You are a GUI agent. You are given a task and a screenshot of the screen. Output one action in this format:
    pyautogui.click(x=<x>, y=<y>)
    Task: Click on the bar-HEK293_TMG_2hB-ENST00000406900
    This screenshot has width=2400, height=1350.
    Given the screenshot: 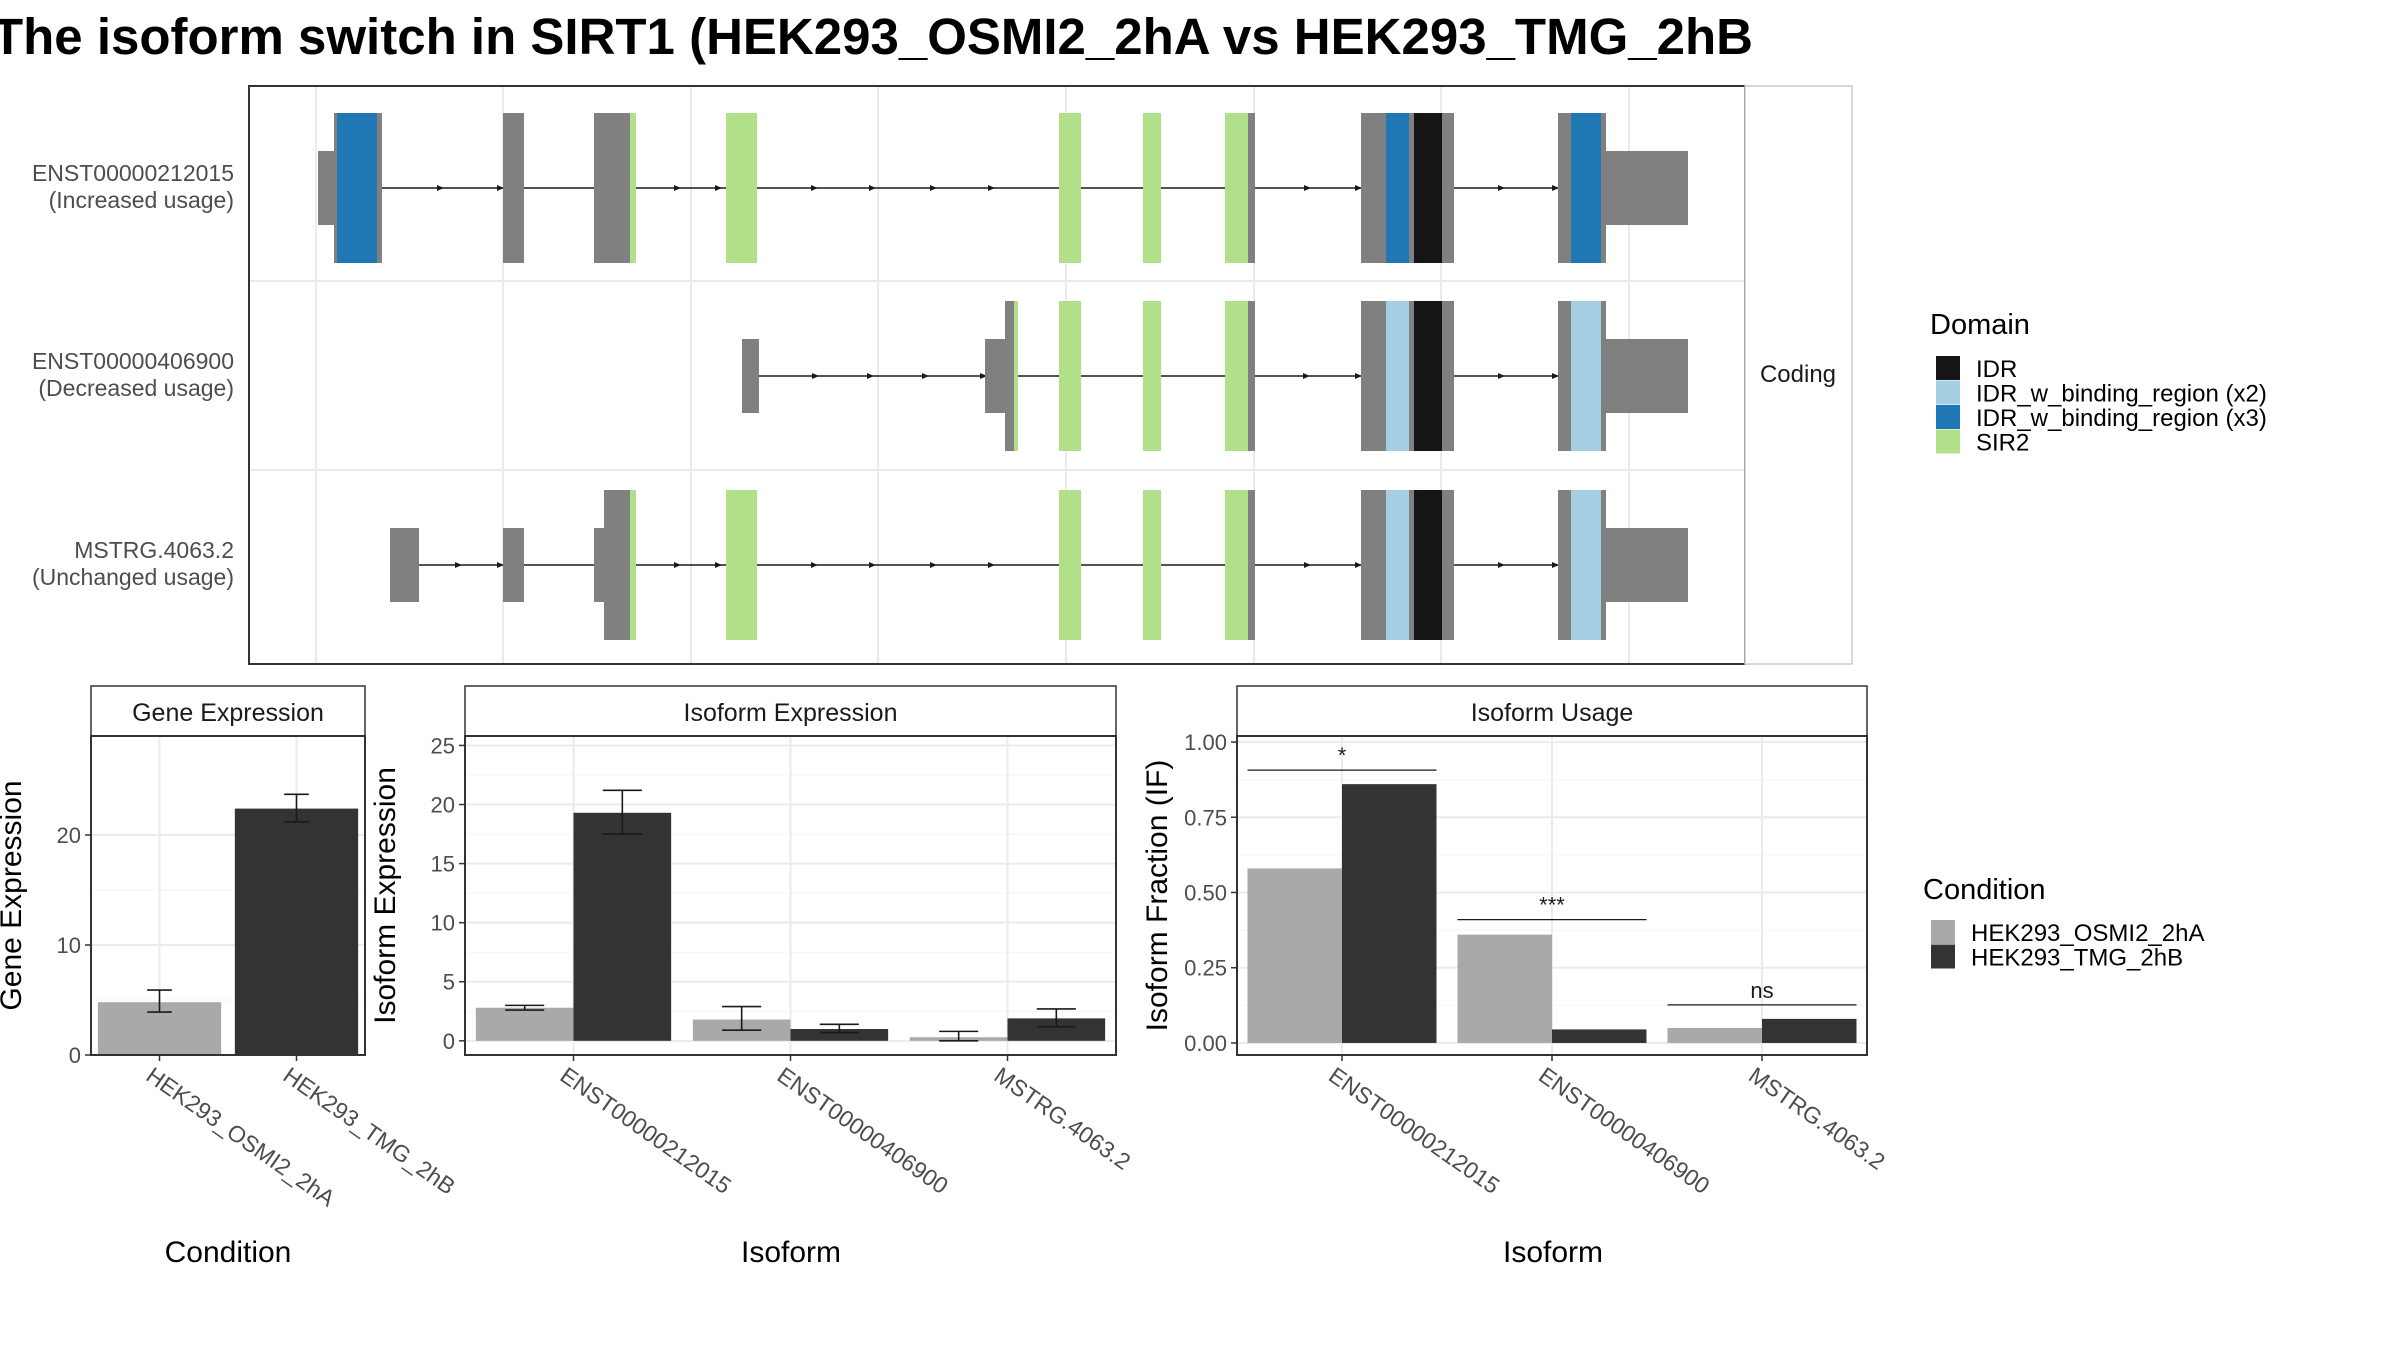 What is the action you would take?
    pyautogui.click(x=1599, y=1036)
    